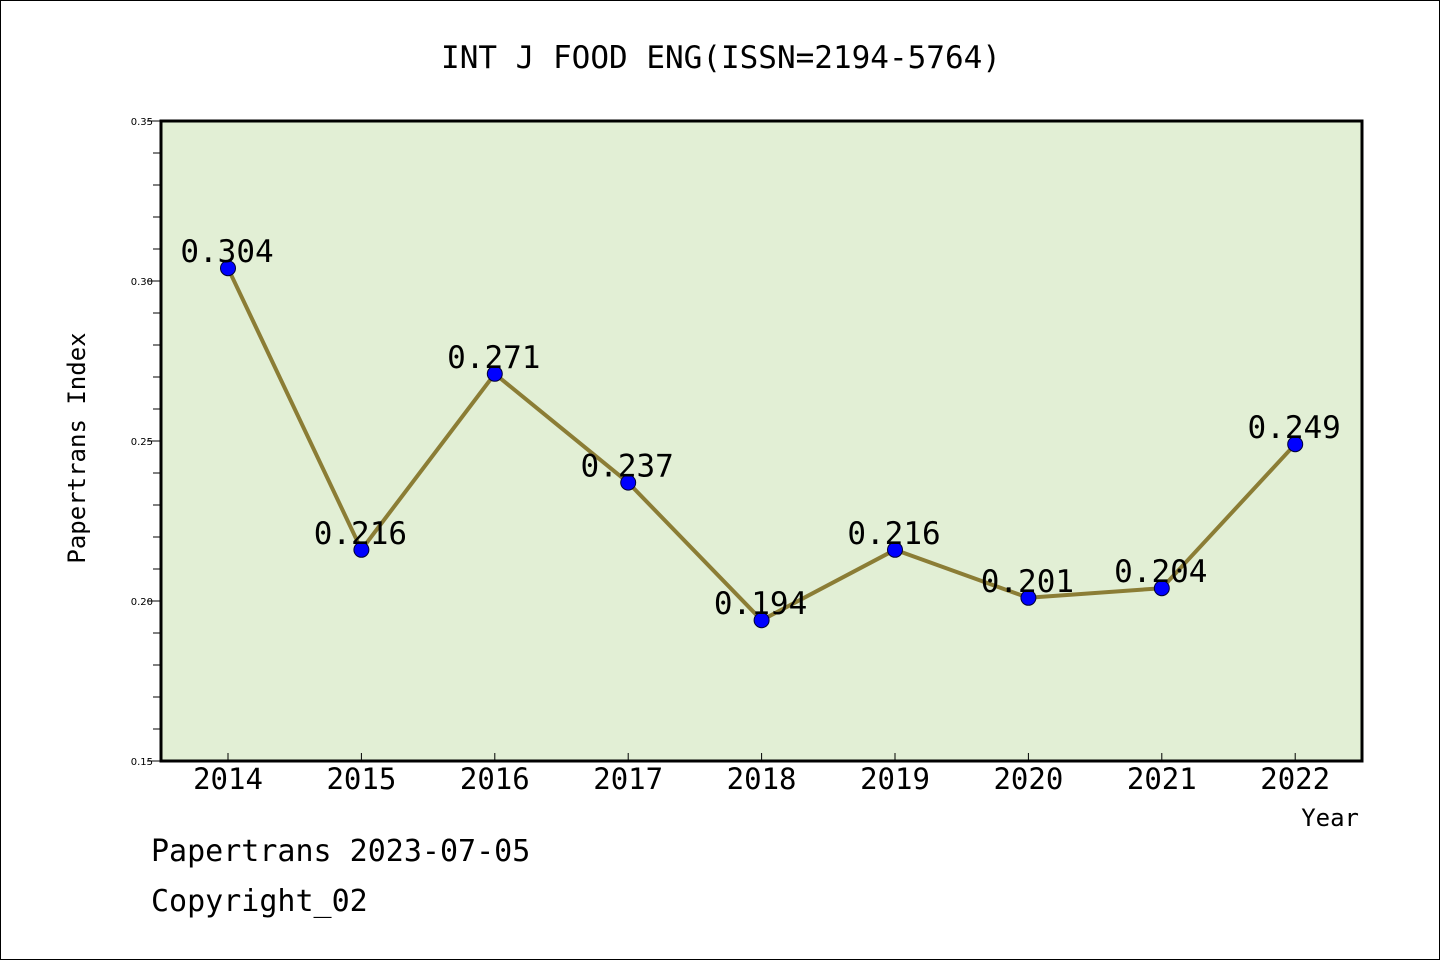 This screenshot has height=961, width=1440. What do you see at coordinates (1295, 779) in the screenshot?
I see `x-tick-label: 2022` at bounding box center [1295, 779].